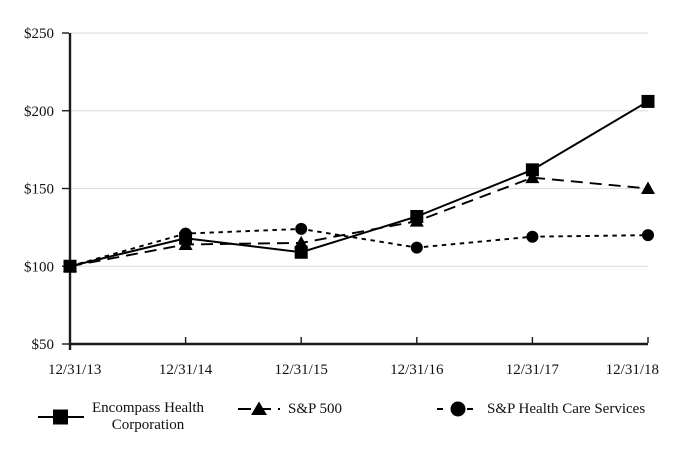 The image size is (680, 461). I want to click on legend-item-encompass-health: Encompass Health Corporation, so click(121, 417).